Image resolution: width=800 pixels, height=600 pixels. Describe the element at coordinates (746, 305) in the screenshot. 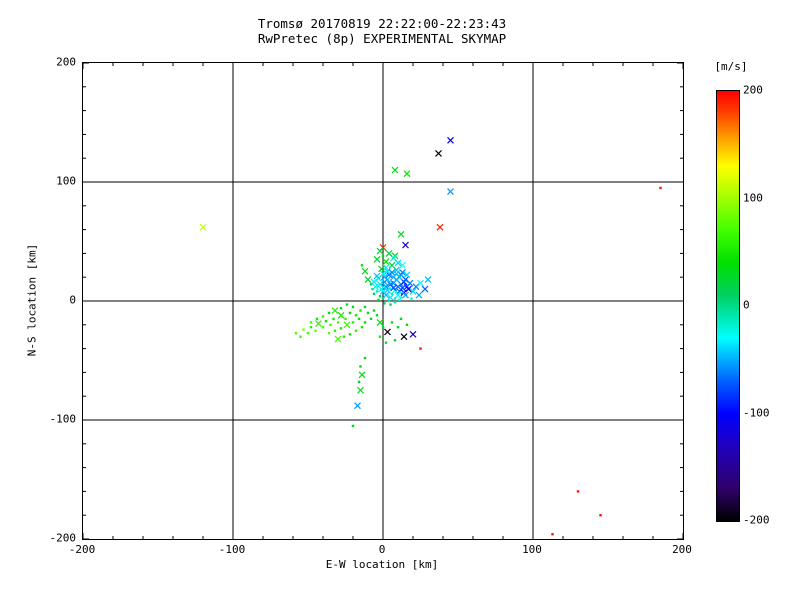

I see `colorbar-tick-label: 0` at that location.